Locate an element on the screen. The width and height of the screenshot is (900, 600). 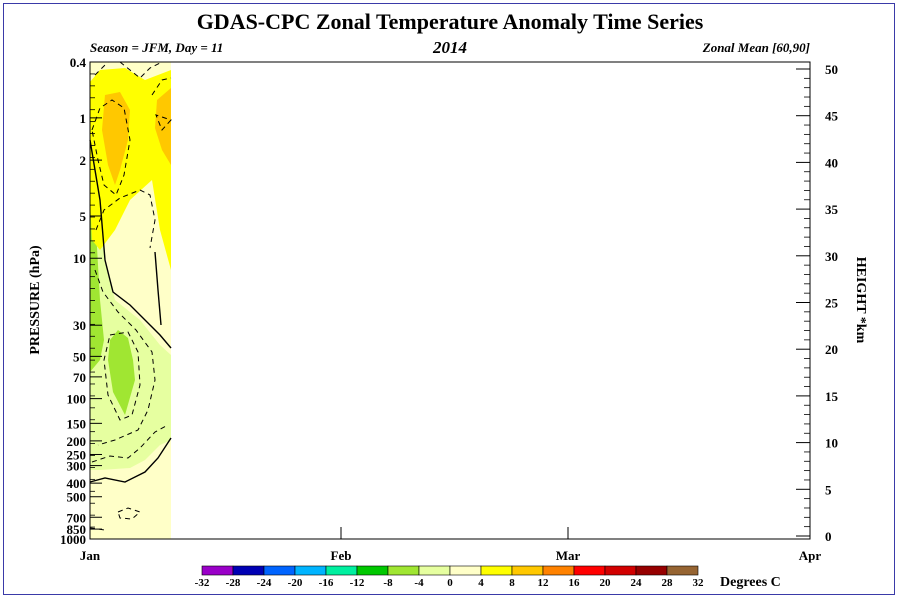
colorbar-level-label: -28 is located at coordinates (233, 583).